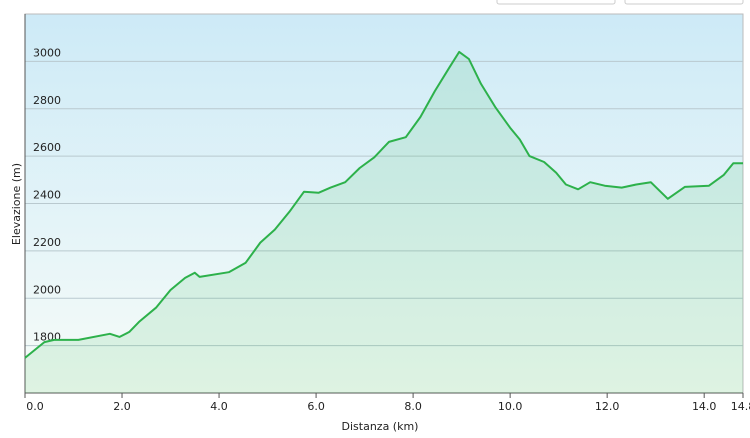 Image resolution: width=750 pixels, height=438 pixels. What do you see at coordinates (16, 204) in the screenshot?
I see `y-axis-title: Elevazione (m)` at bounding box center [16, 204].